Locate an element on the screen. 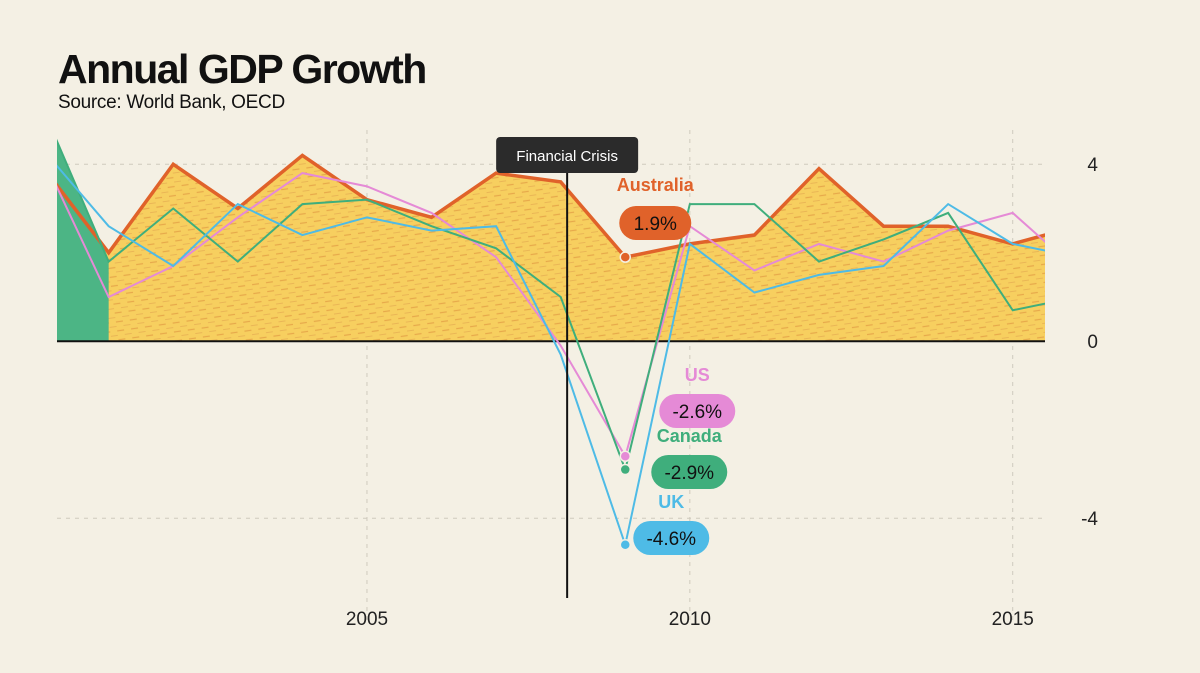 This screenshot has width=1200, height=673. x-tick-label: 2015 is located at coordinates (1013, 619).